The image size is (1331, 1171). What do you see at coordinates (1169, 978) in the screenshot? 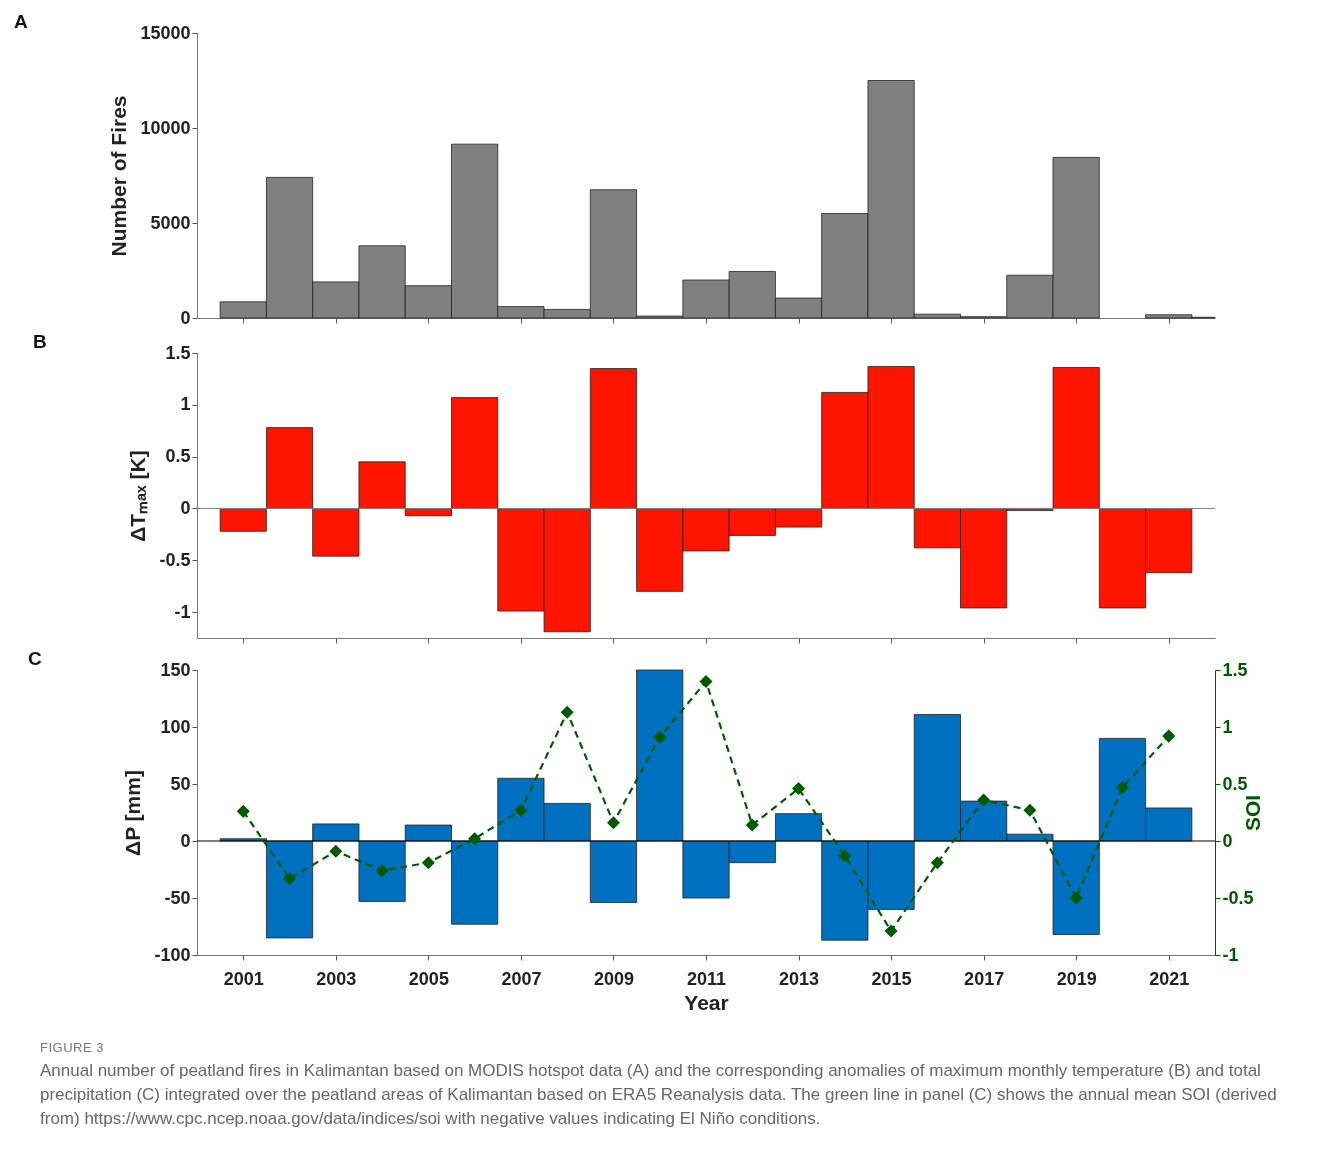
I see `x-tick-label: 2021` at bounding box center [1169, 978].